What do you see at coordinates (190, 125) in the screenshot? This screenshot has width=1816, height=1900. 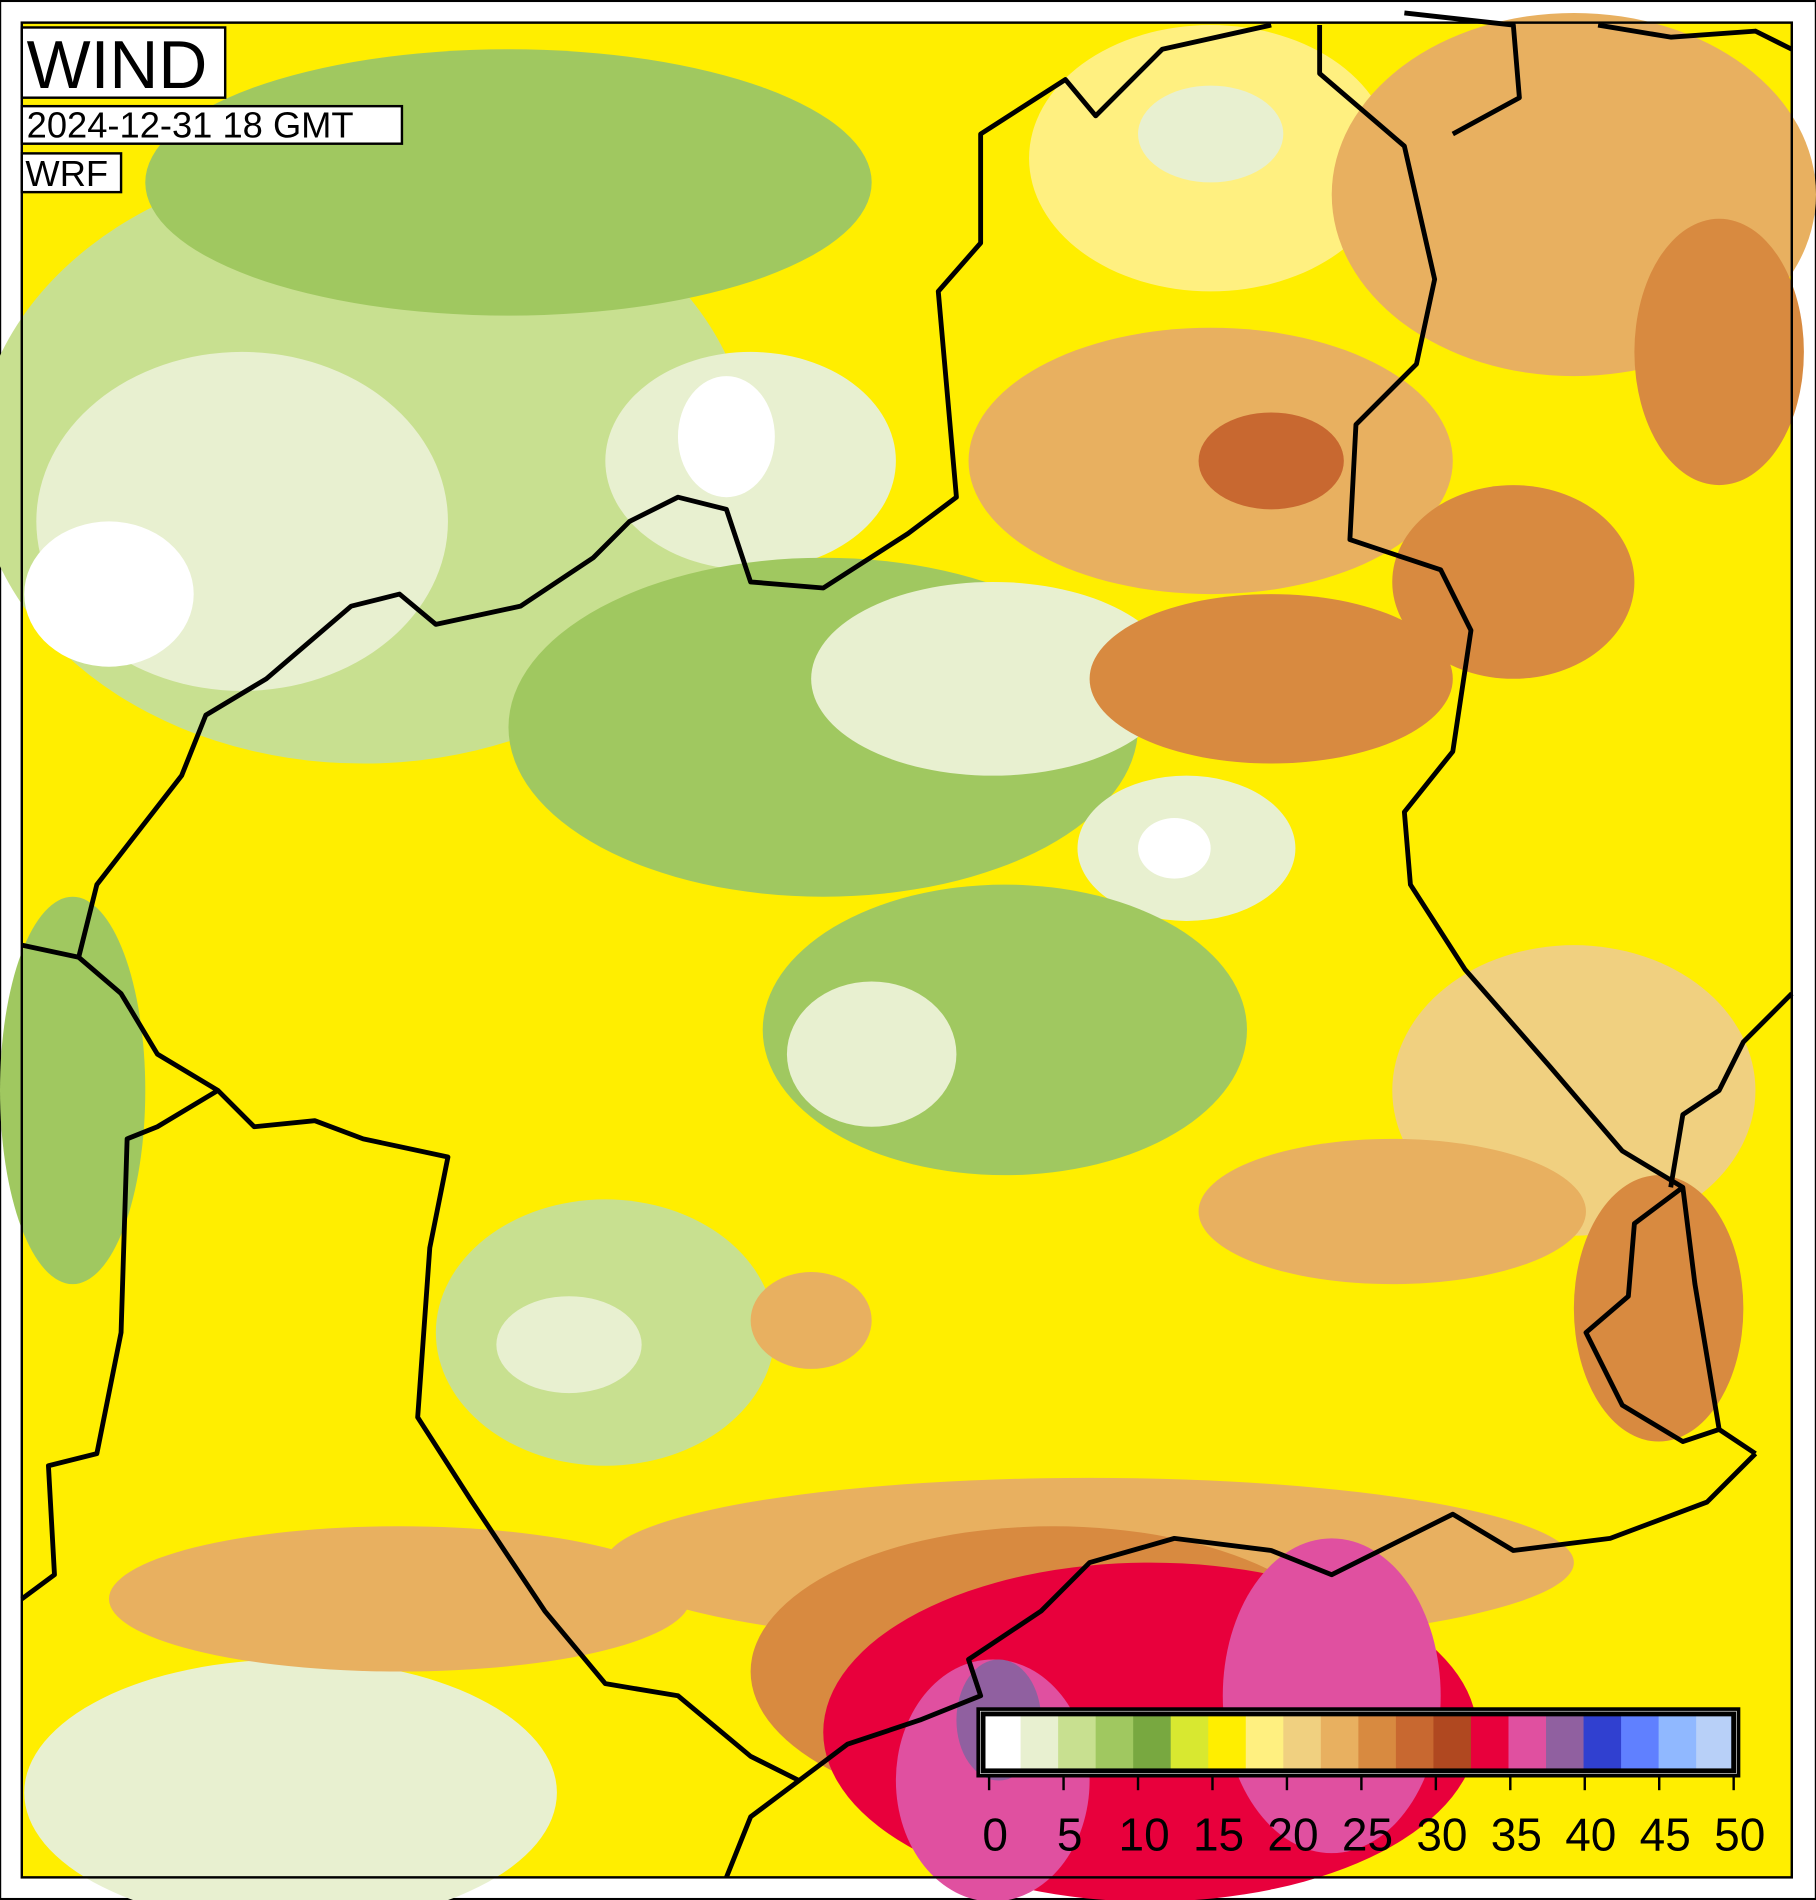 I see `date: 2024-12-31 18 GMT` at bounding box center [190, 125].